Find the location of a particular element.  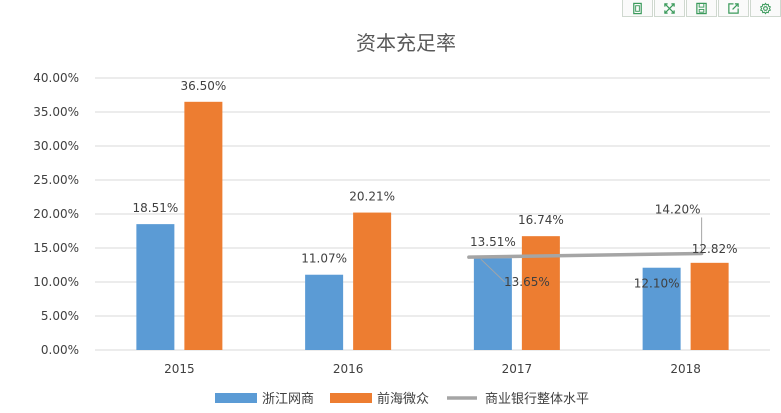

line-series is located at coordinates (585, 250).